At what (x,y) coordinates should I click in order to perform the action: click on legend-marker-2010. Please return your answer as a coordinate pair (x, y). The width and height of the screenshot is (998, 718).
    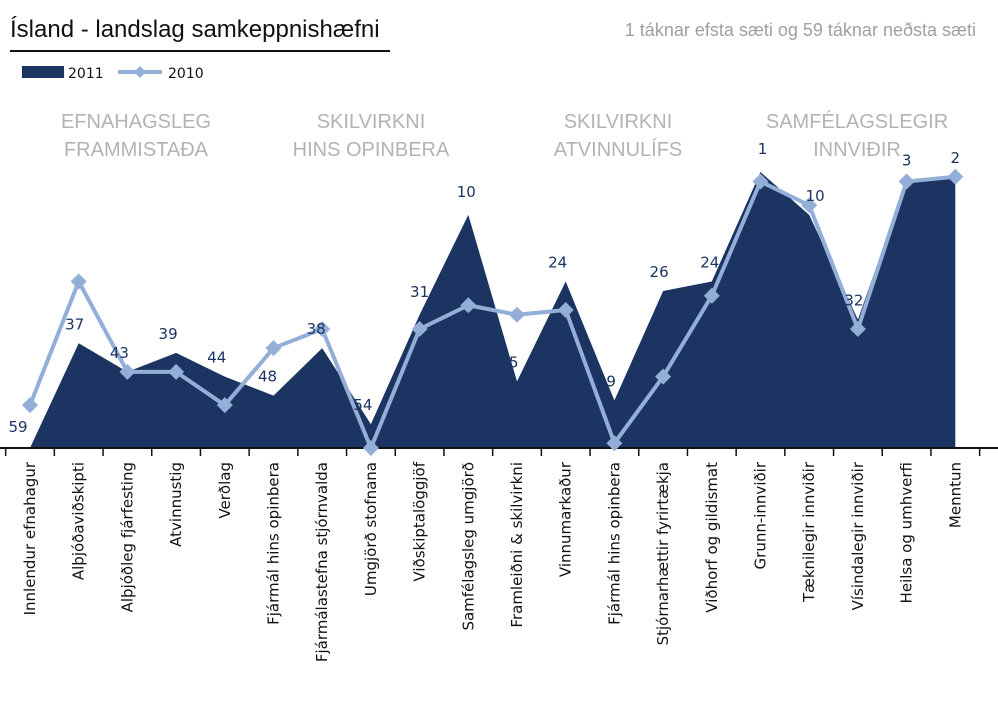
    Looking at the image, I should click on (140, 72).